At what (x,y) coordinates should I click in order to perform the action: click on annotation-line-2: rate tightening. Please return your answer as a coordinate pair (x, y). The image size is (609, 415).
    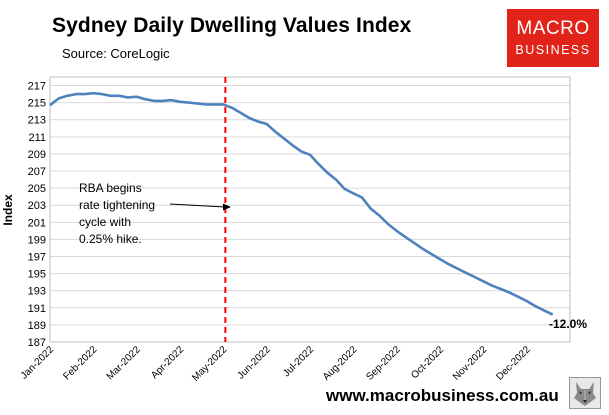
    Looking at the image, I should click on (117, 205).